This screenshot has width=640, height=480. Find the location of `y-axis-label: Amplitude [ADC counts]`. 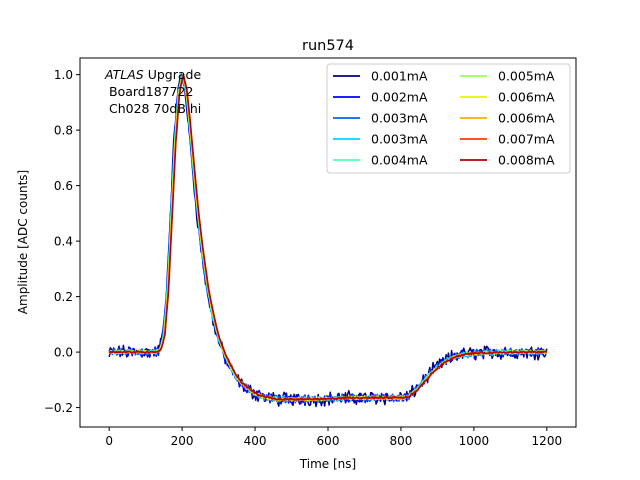

y-axis-label: Amplitude [ADC counts] is located at coordinates (23, 242).